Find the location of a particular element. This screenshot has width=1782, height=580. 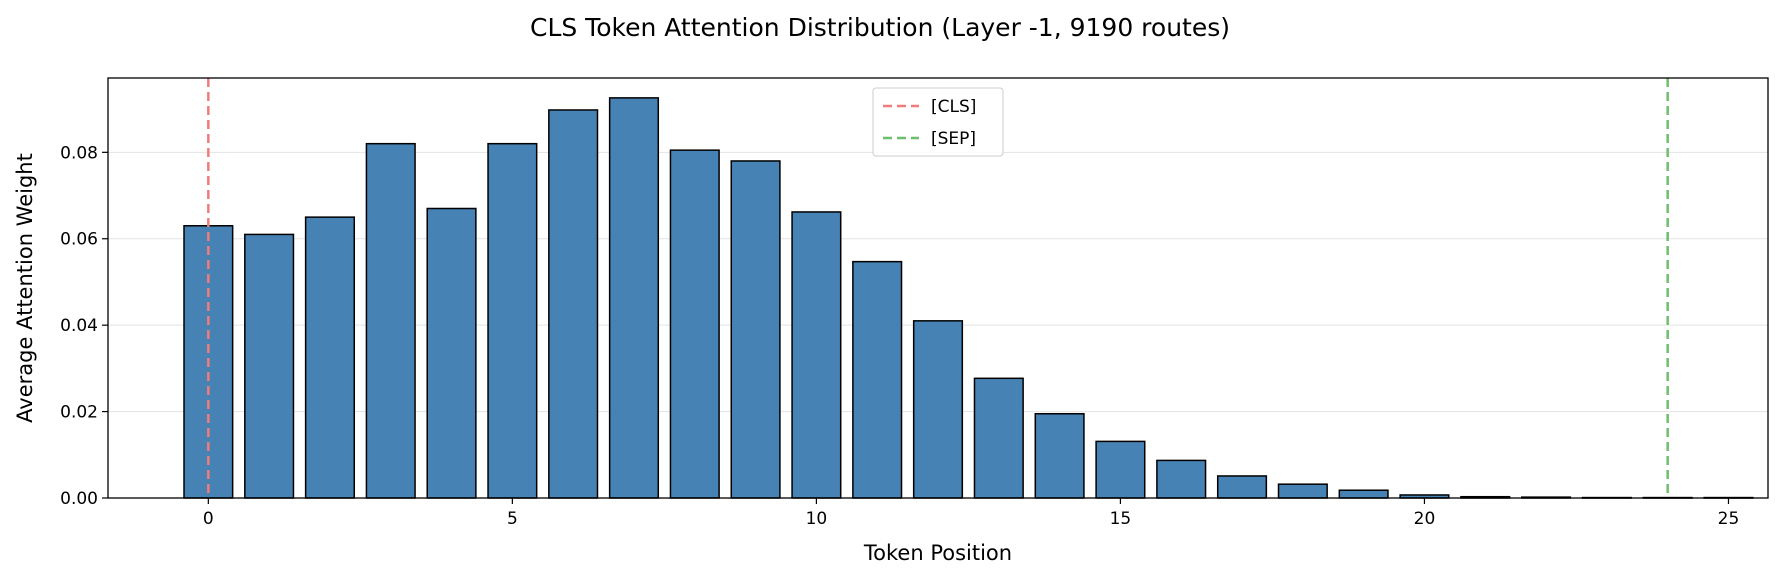

x-axis-label: Token Position is located at coordinates (937, 553).